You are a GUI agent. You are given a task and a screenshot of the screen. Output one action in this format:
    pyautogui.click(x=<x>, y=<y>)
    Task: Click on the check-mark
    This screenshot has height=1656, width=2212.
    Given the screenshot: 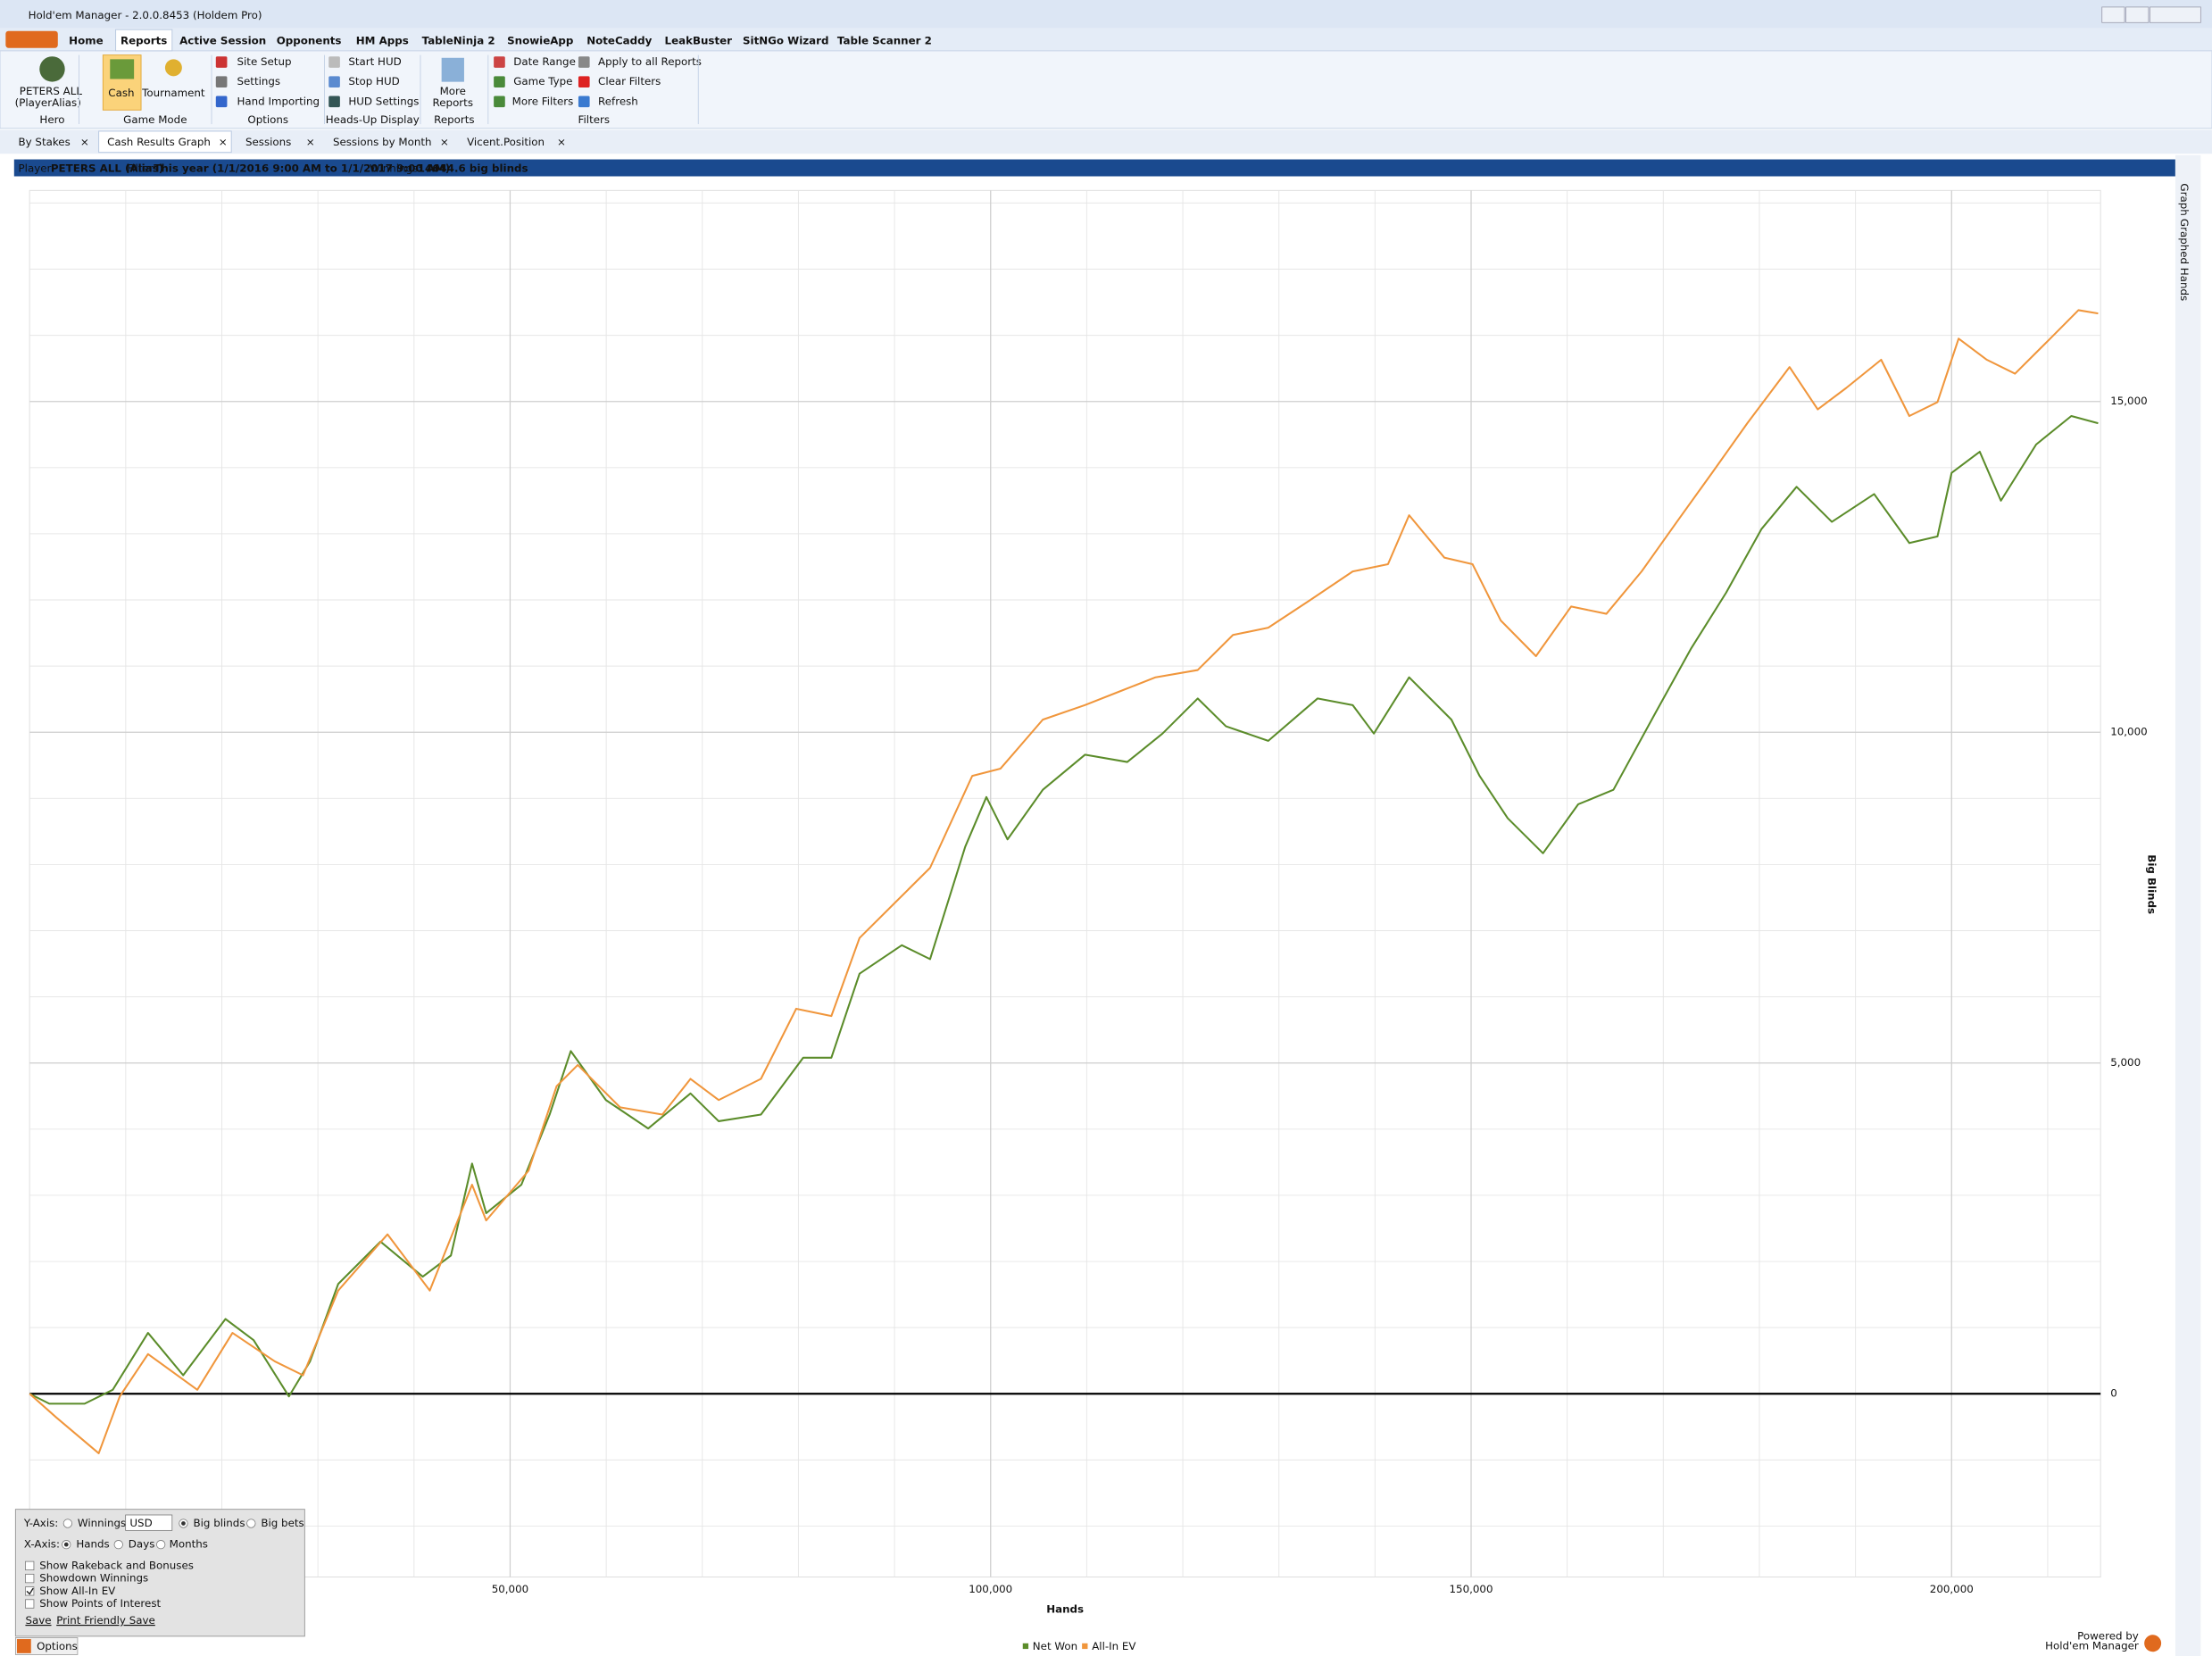 What is the action you would take?
    pyautogui.click(x=30, y=1591)
    